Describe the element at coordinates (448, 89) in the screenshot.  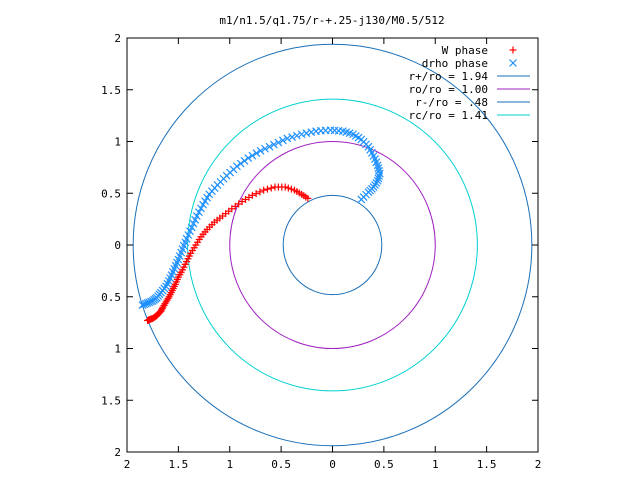
I see `legend-label: ro/ro = 1.00` at that location.